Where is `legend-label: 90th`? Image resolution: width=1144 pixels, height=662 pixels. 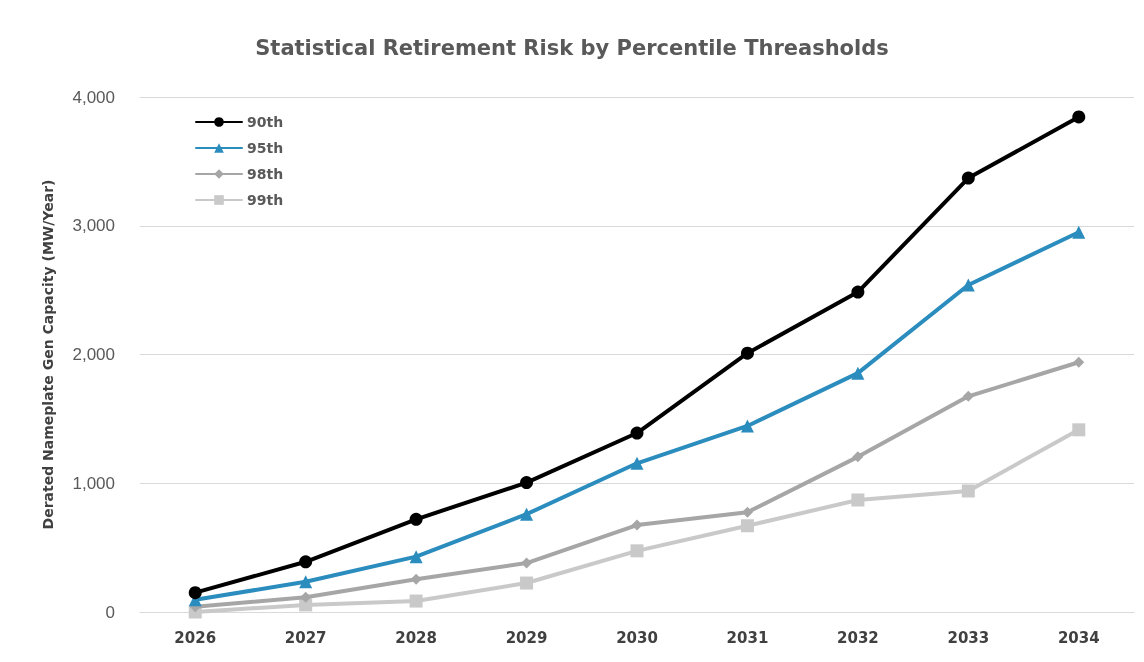 legend-label: 90th is located at coordinates (265, 122).